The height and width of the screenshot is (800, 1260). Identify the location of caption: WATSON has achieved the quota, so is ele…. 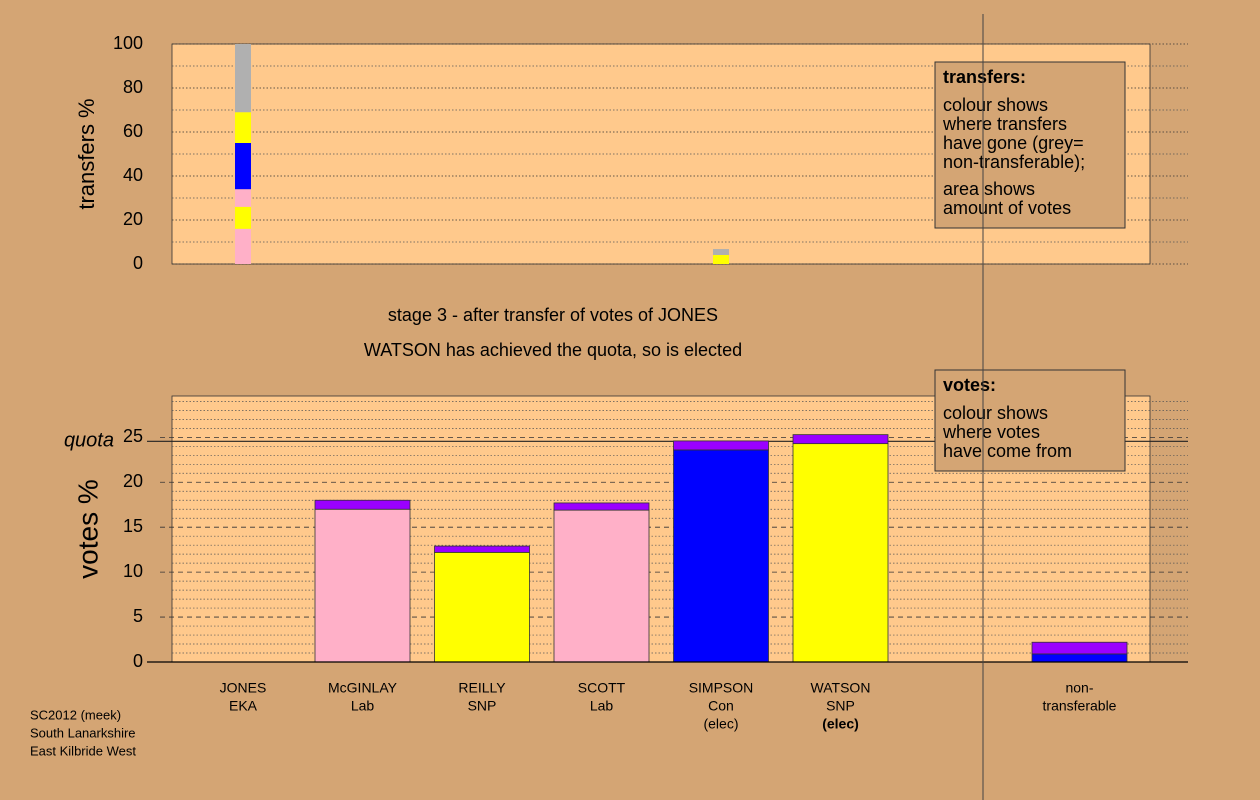
(553, 350).